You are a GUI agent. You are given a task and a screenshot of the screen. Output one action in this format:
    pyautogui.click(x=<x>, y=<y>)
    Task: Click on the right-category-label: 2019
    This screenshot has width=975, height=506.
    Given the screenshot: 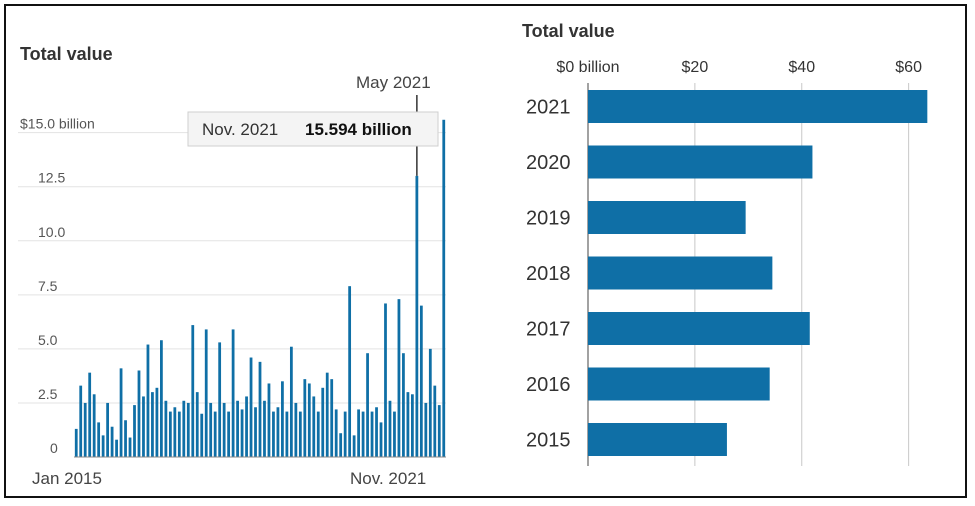 What is the action you would take?
    pyautogui.click(x=548, y=219)
    